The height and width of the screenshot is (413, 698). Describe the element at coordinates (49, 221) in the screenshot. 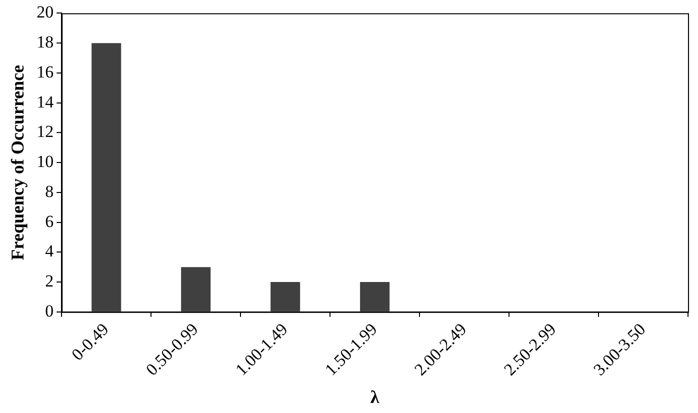

I see `y-tick-label: 6` at that location.